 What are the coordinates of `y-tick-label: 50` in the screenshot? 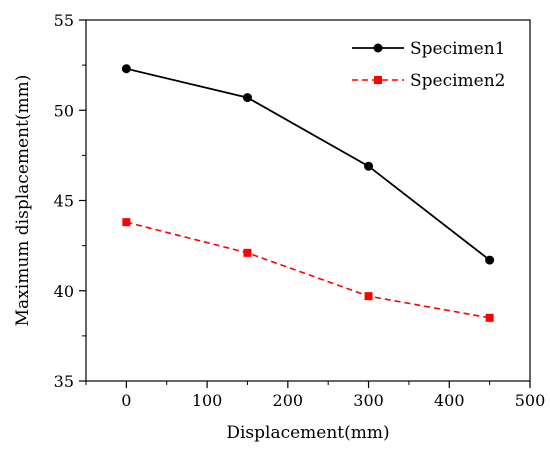 It's located at (64, 110).